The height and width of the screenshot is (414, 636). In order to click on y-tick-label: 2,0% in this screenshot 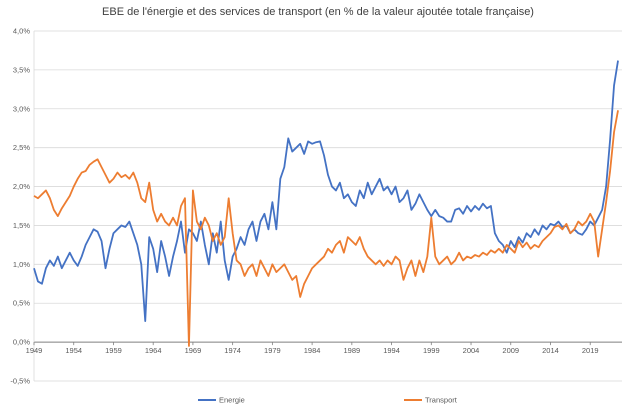, I will do `click(21, 186)`.